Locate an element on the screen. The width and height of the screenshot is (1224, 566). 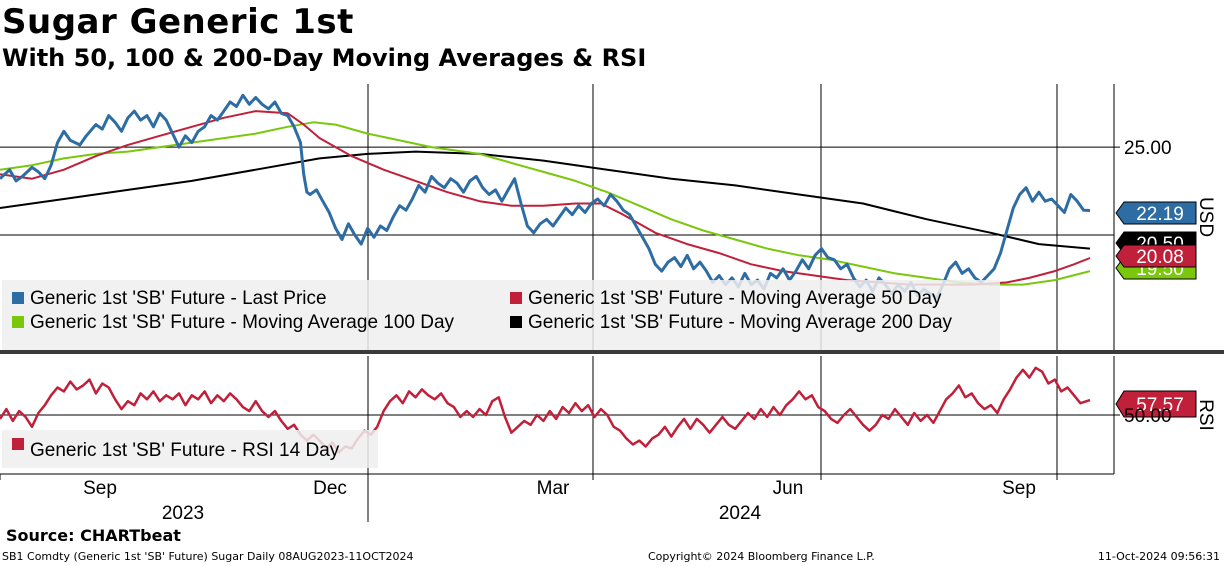
rsi-ytick-label: 50.00 is located at coordinates (1148, 416).